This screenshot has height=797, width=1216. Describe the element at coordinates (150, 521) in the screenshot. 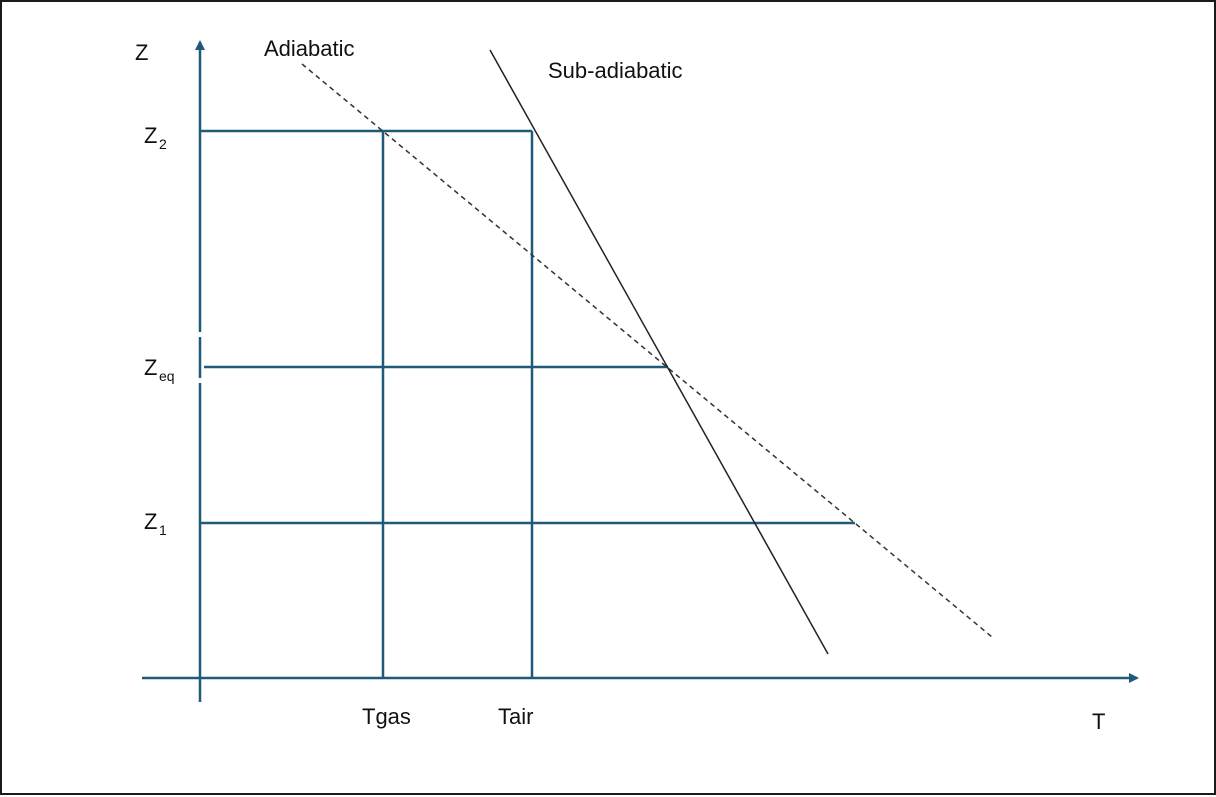

I see `z1-label-base: Z` at that location.